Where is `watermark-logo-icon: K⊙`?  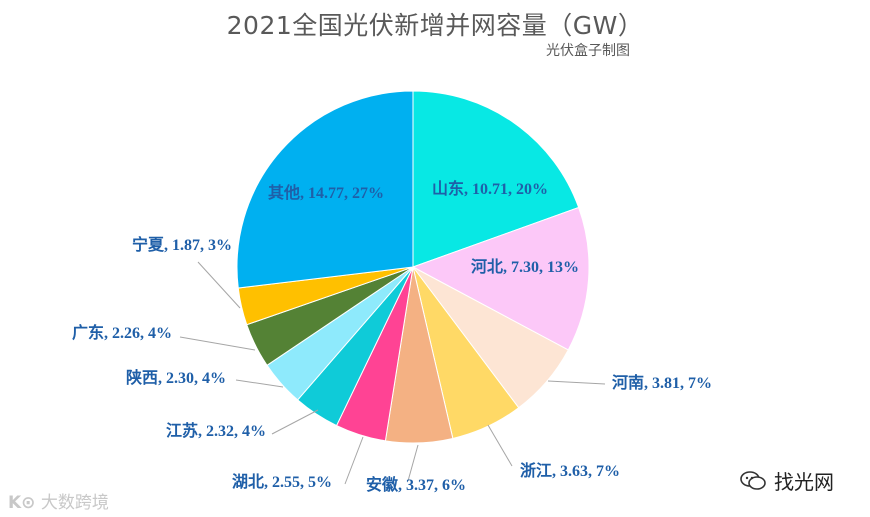
watermark-logo-icon: K⊙ is located at coordinates (22, 503).